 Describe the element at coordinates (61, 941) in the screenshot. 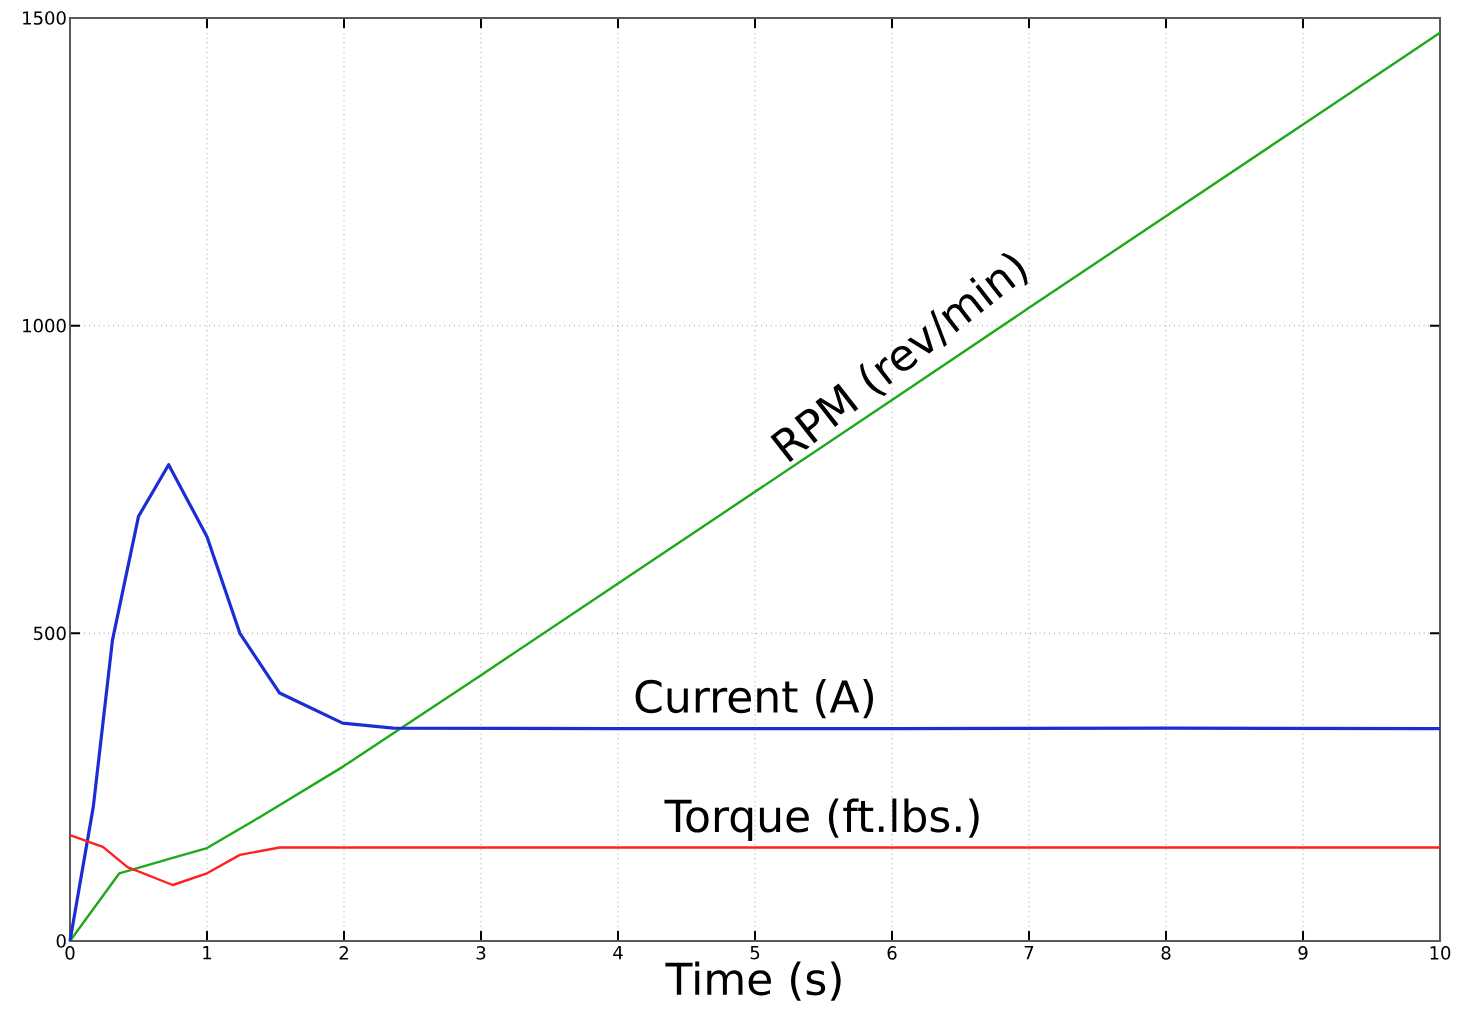

I see `y-tick-label: 0` at that location.